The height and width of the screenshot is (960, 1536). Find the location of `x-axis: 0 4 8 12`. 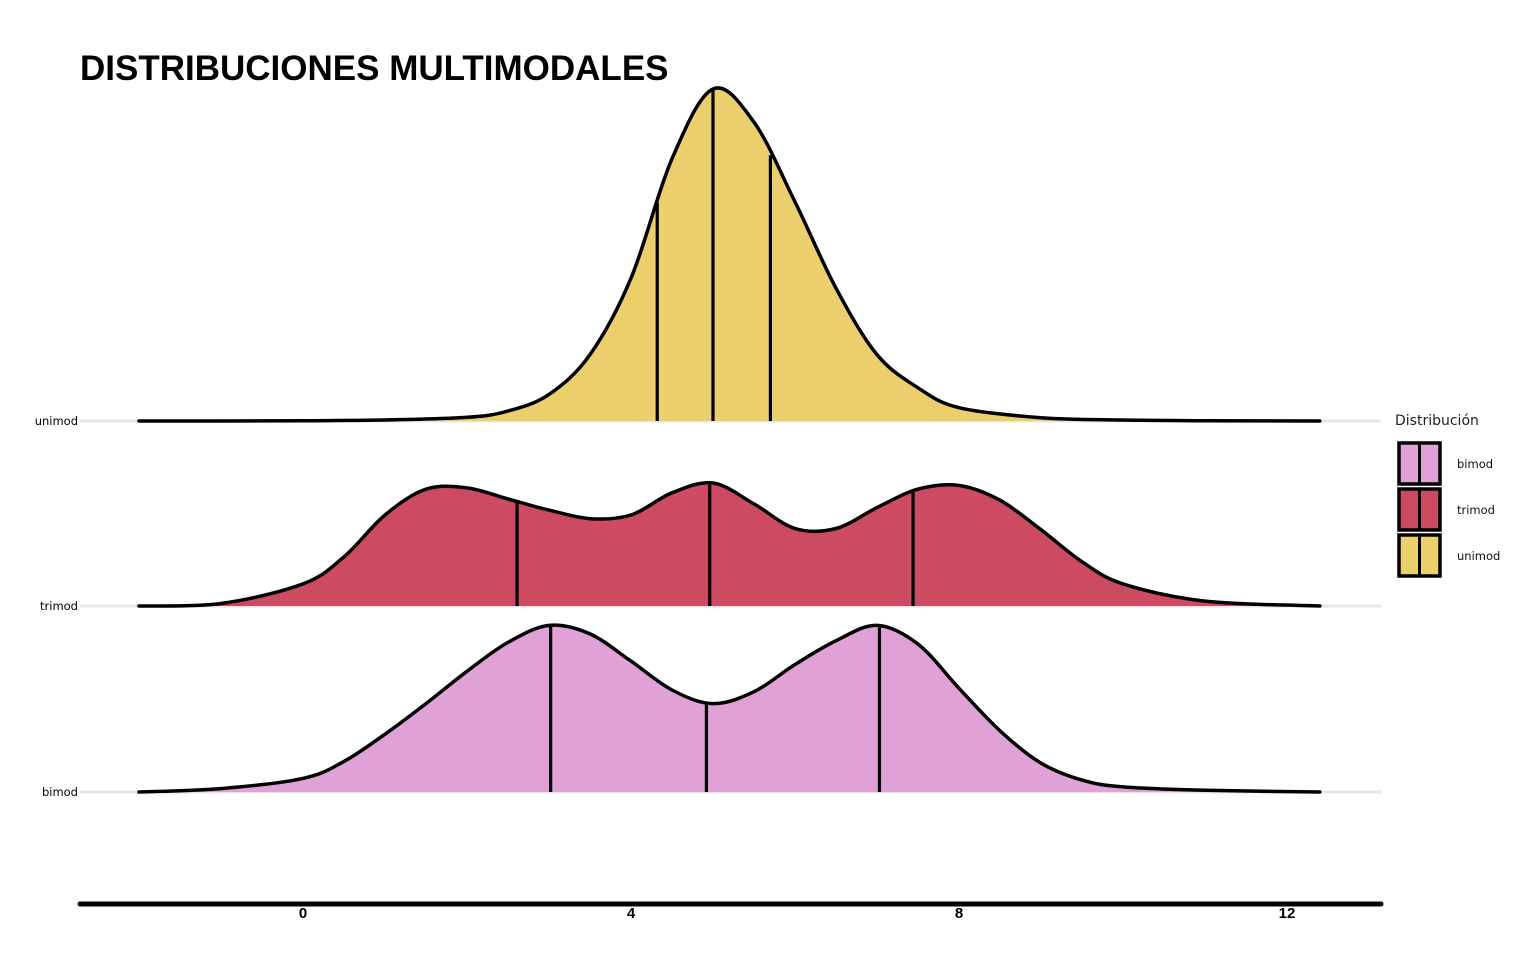

x-axis: 0 4 8 12 is located at coordinates (730, 911).